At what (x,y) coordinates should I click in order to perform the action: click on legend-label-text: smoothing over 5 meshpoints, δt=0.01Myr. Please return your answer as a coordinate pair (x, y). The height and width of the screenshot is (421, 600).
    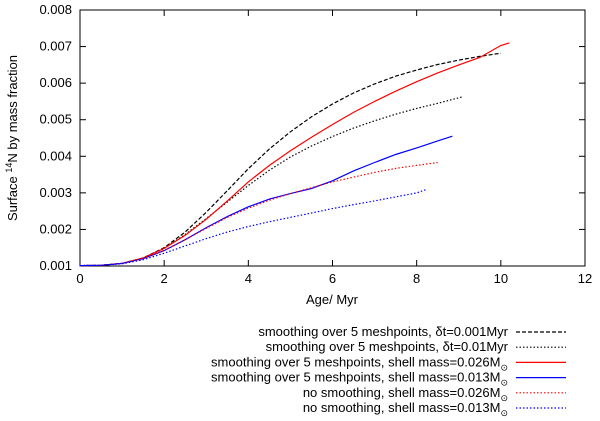
    Looking at the image, I should click on (387, 346).